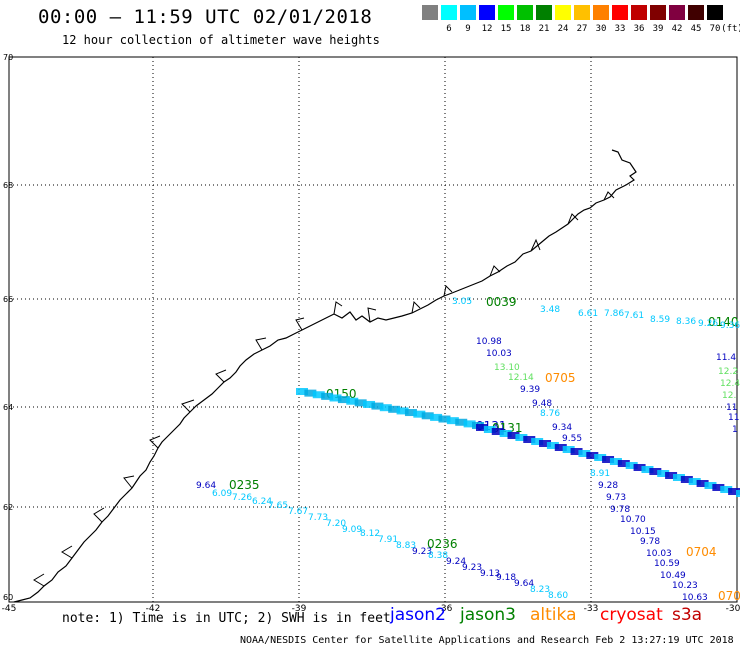 The width and height of the screenshot is (740, 650). I want to click on scale-tick-label: 27, so click(582, 29).